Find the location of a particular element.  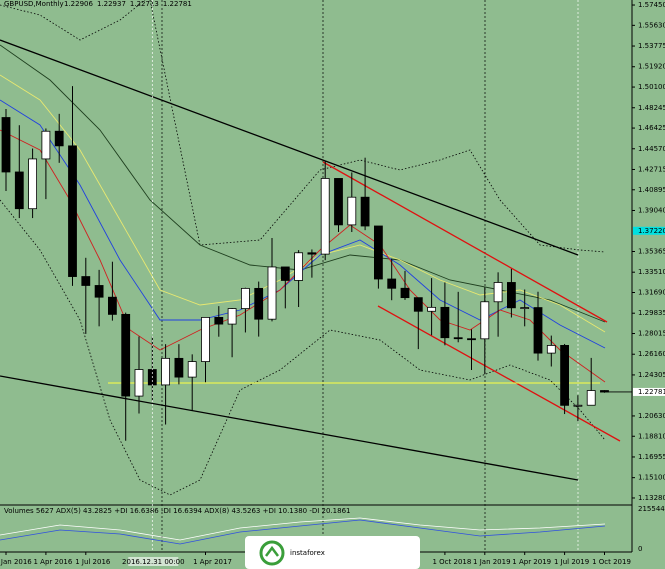

bollinger-upper is located at coordinates (73, 20).